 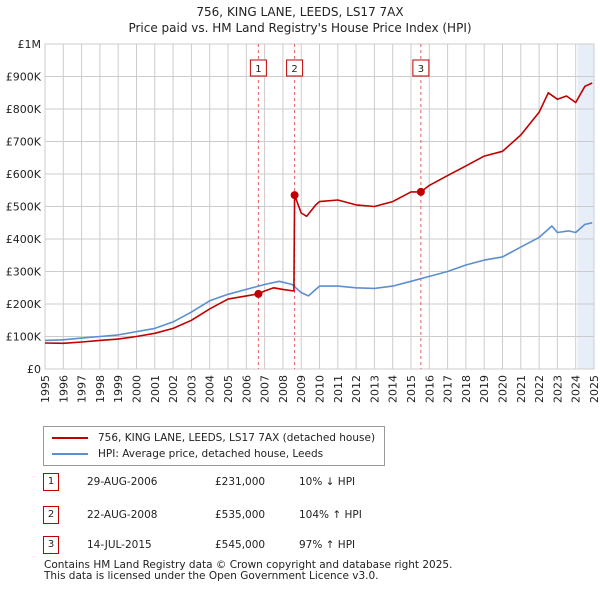 I want to click on x-tick-label: 2010, so click(x=320, y=389).